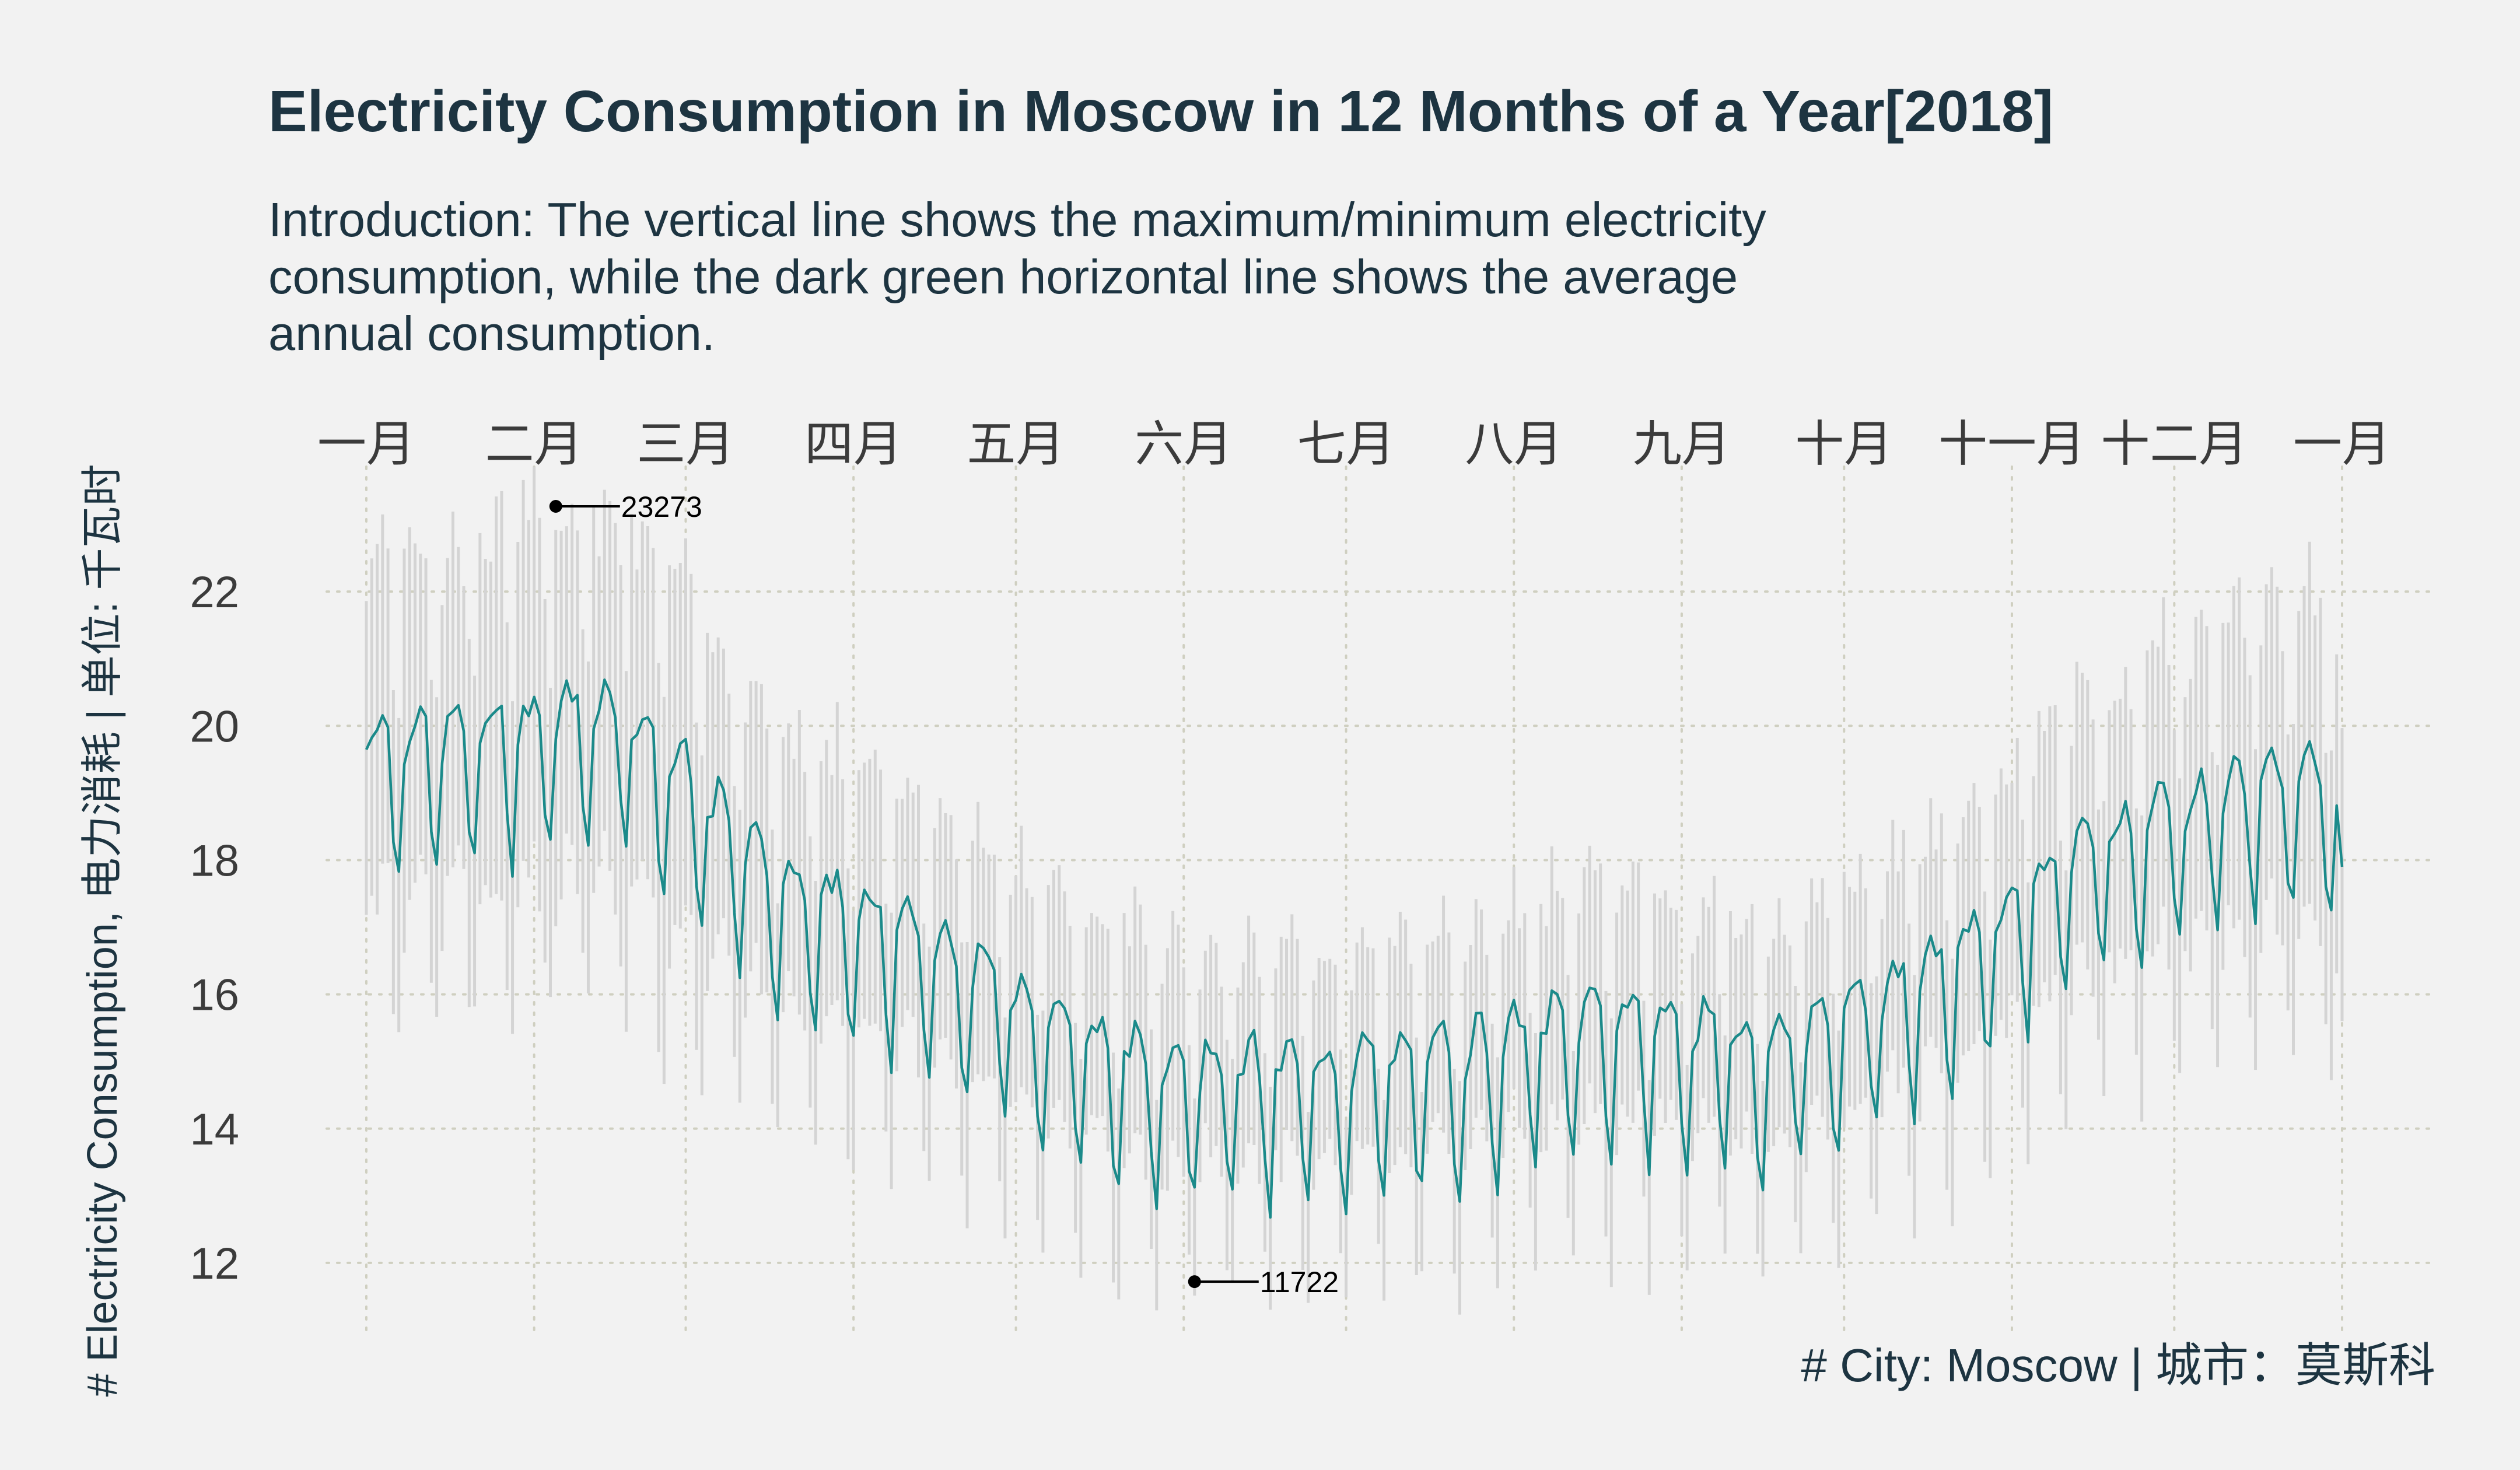  What do you see at coordinates (685, 444) in the screenshot?
I see `x-tick-label: 三月` at bounding box center [685, 444].